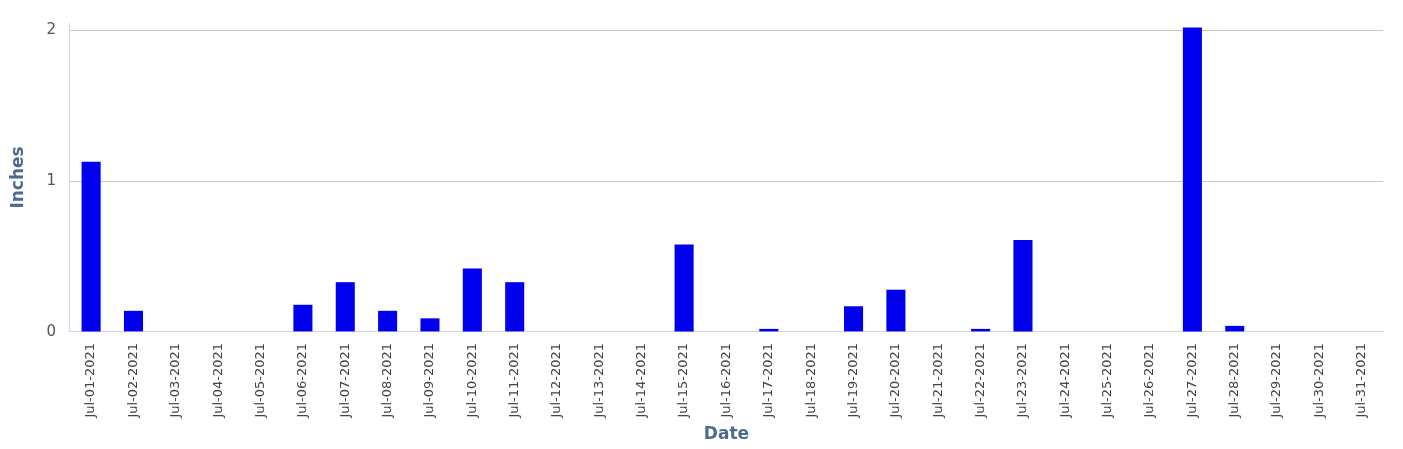  What do you see at coordinates (471, 380) in the screenshot?
I see `x-tick-label: Jul-10-2021` at bounding box center [471, 380].